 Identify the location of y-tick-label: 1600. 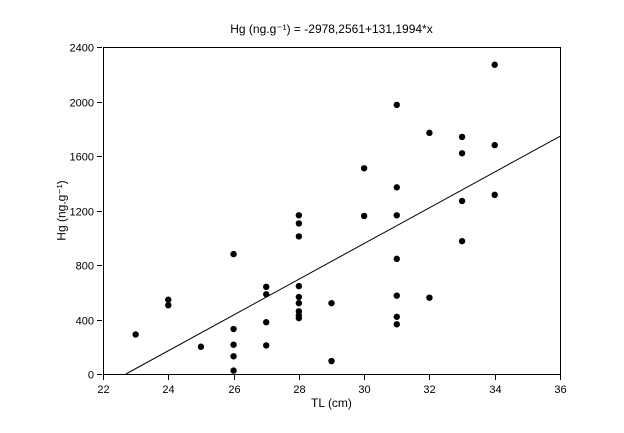
(82, 158).